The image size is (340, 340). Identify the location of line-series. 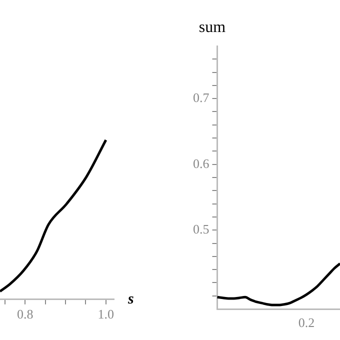
(278, 284).